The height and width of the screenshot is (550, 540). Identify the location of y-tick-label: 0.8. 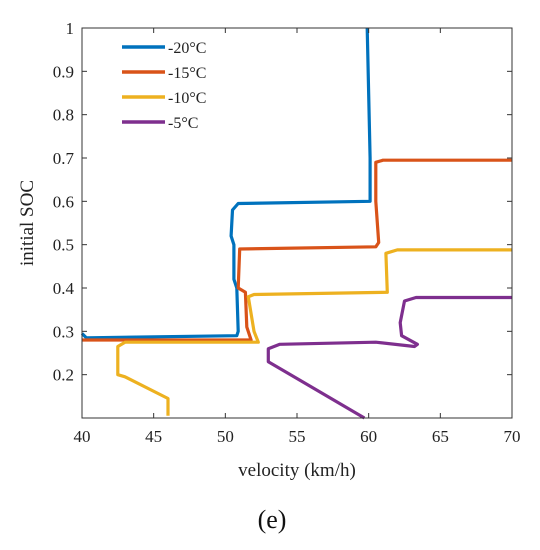
(63, 115).